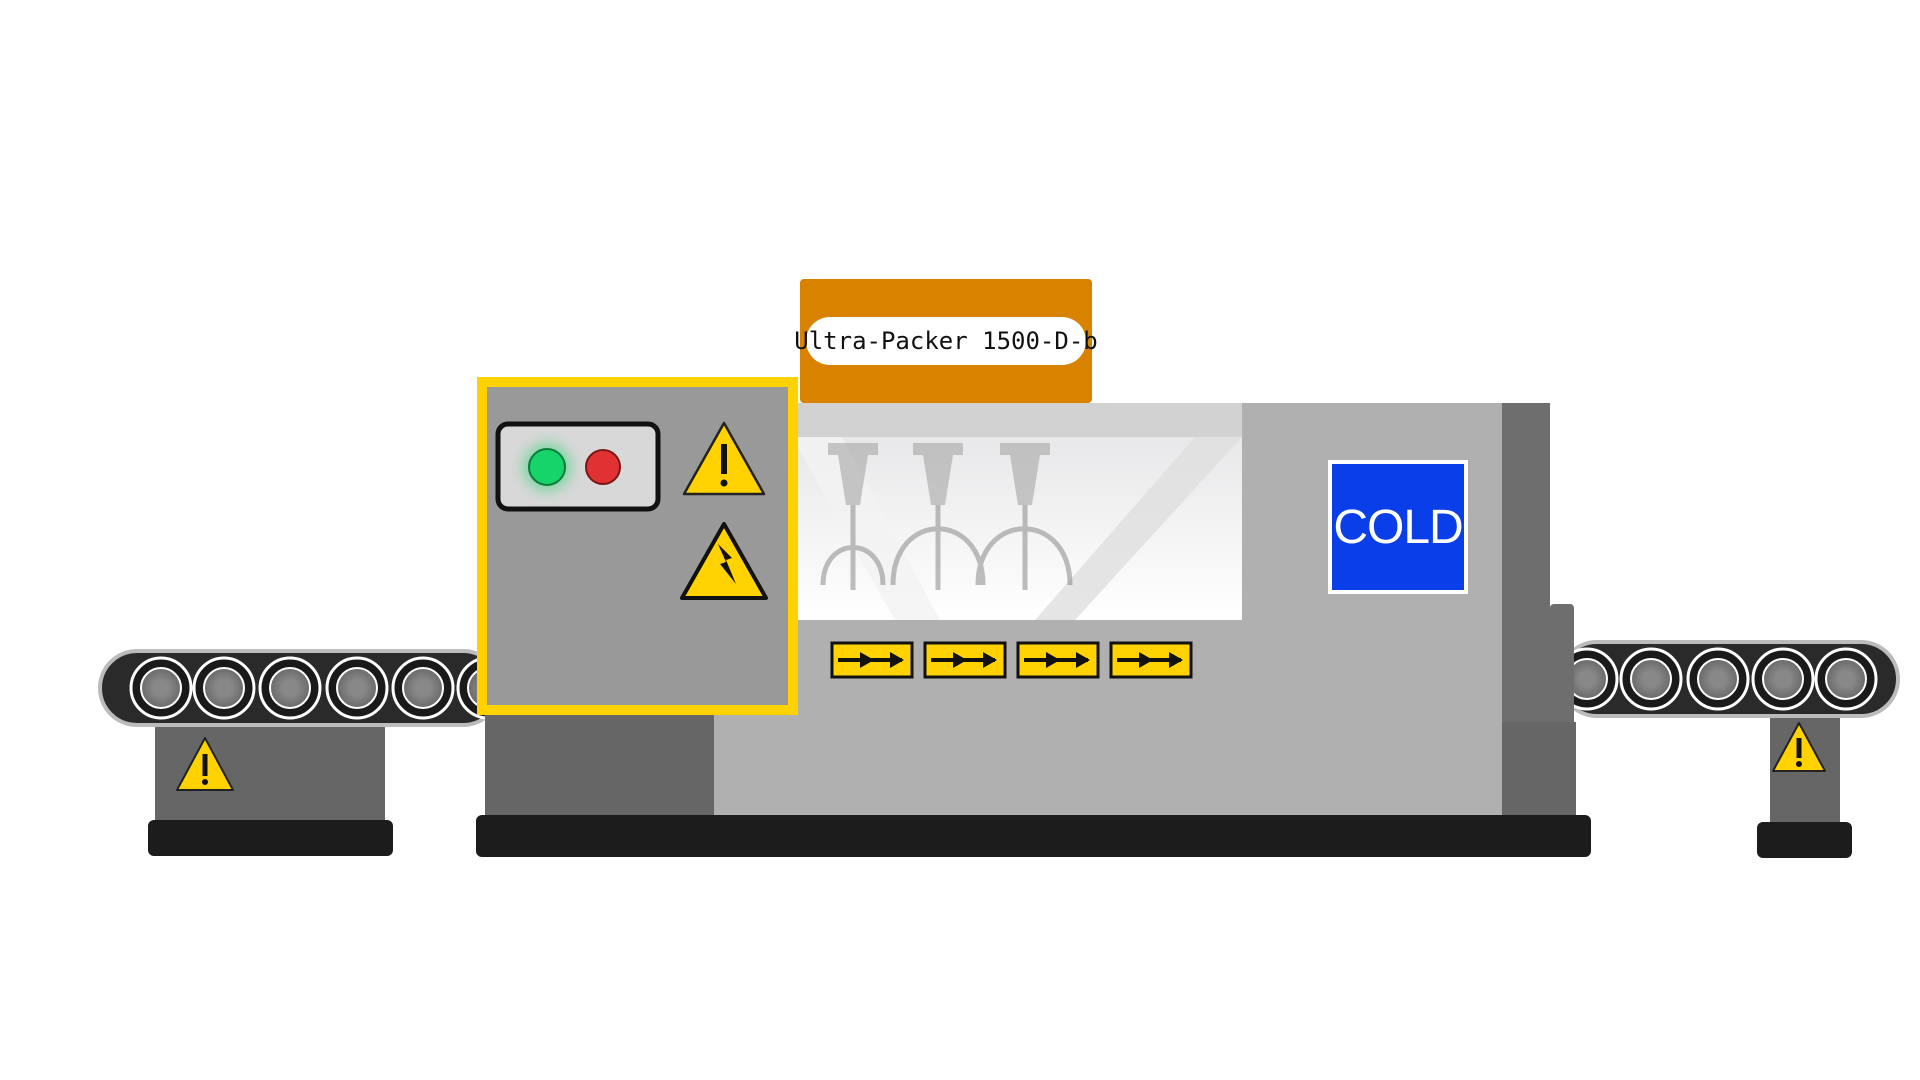  I want to click on right-conveyor, so click(1727, 750).